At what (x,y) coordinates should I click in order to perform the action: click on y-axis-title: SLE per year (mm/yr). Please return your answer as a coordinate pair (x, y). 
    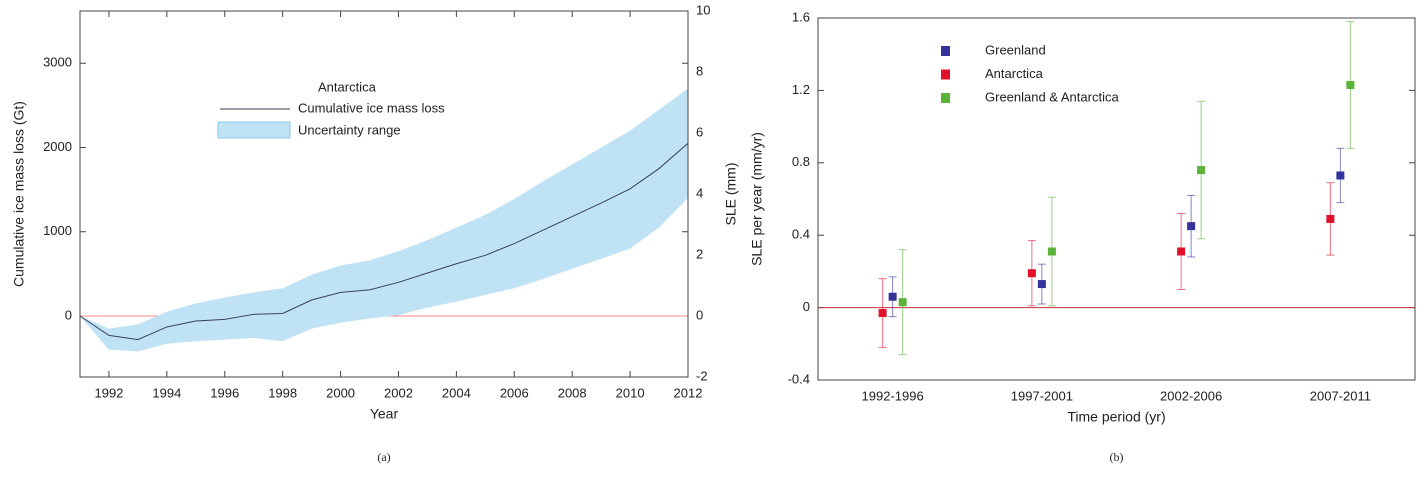
    Looking at the image, I should click on (757, 199).